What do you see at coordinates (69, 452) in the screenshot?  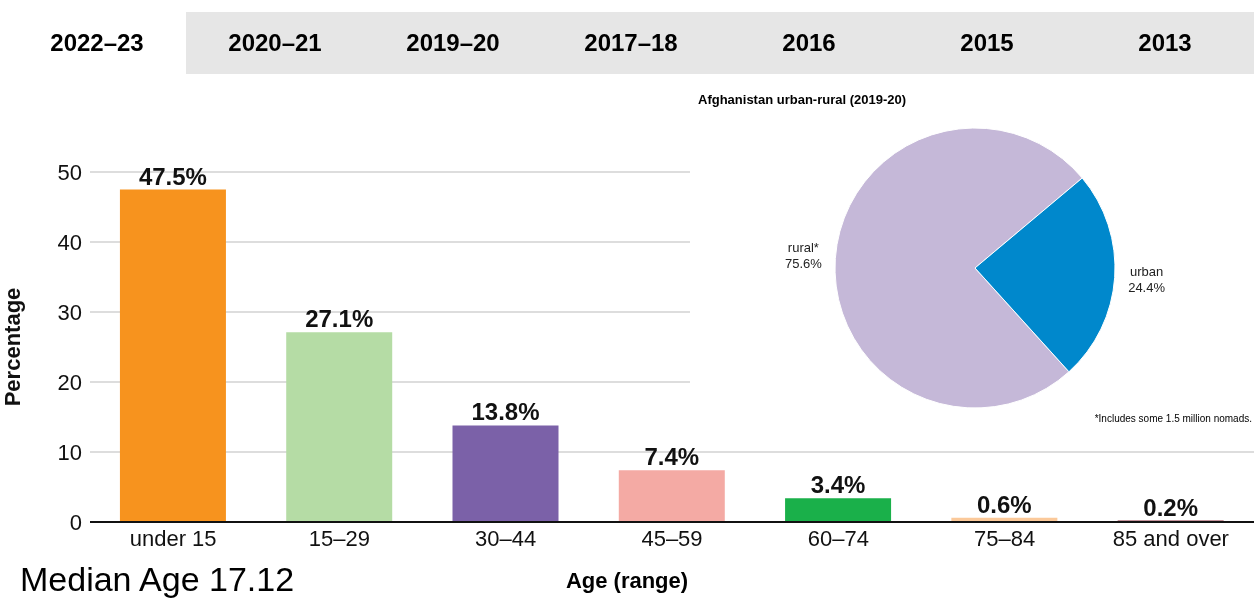 I see `y-tick-label: 10` at bounding box center [69, 452].